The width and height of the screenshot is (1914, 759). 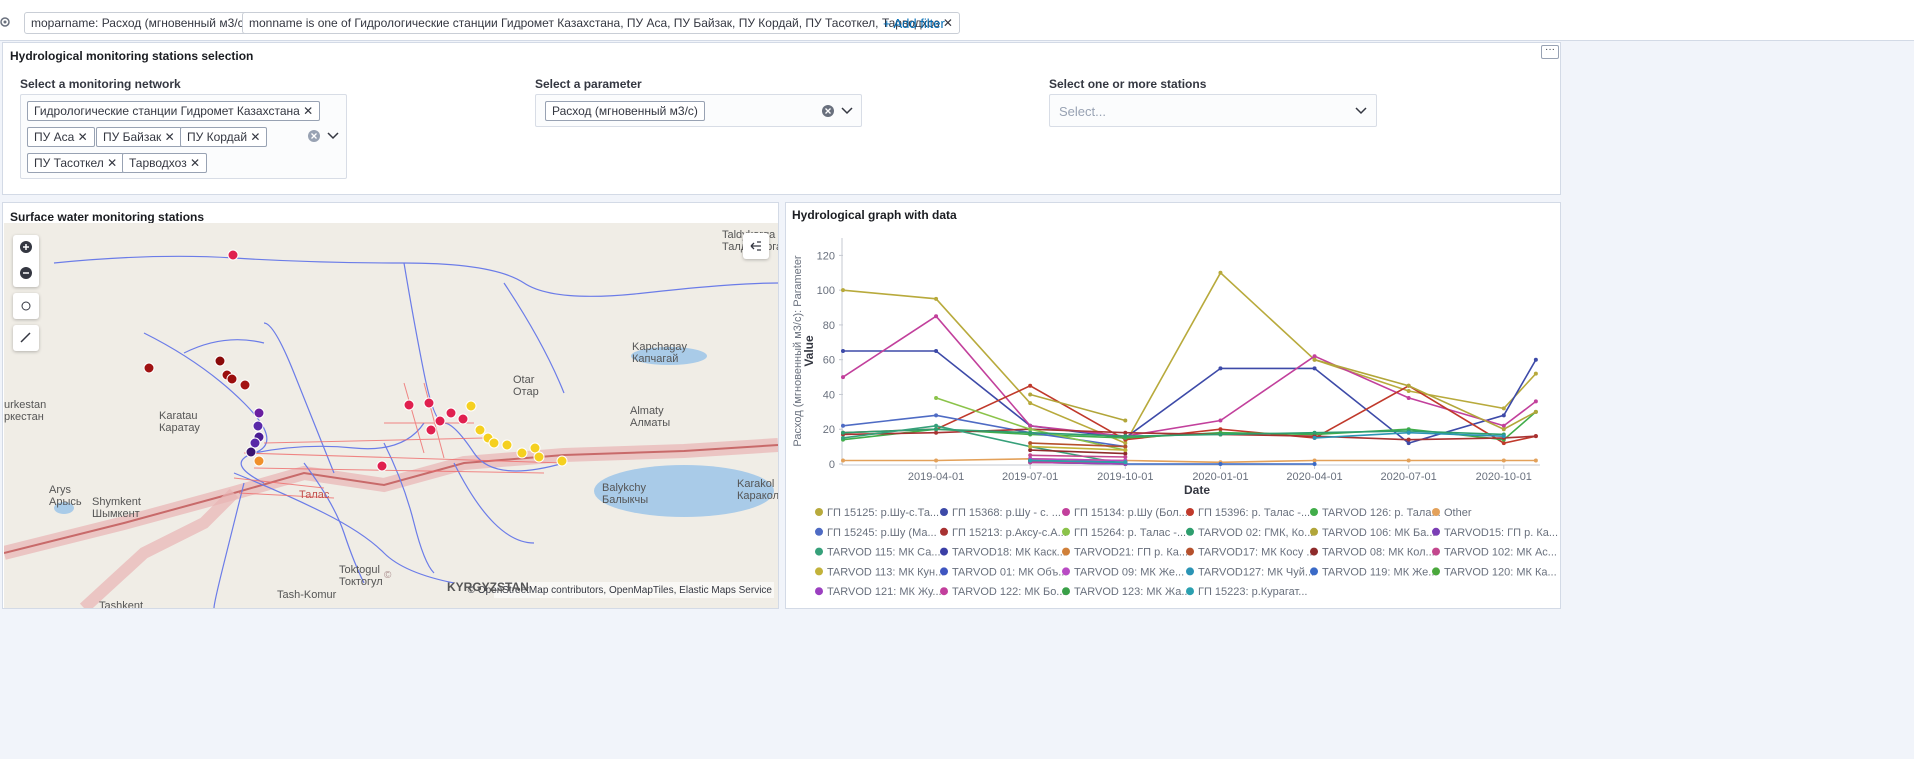 What do you see at coordinates (361, 582) in the screenshot?
I see `place-label: Токтогул` at bounding box center [361, 582].